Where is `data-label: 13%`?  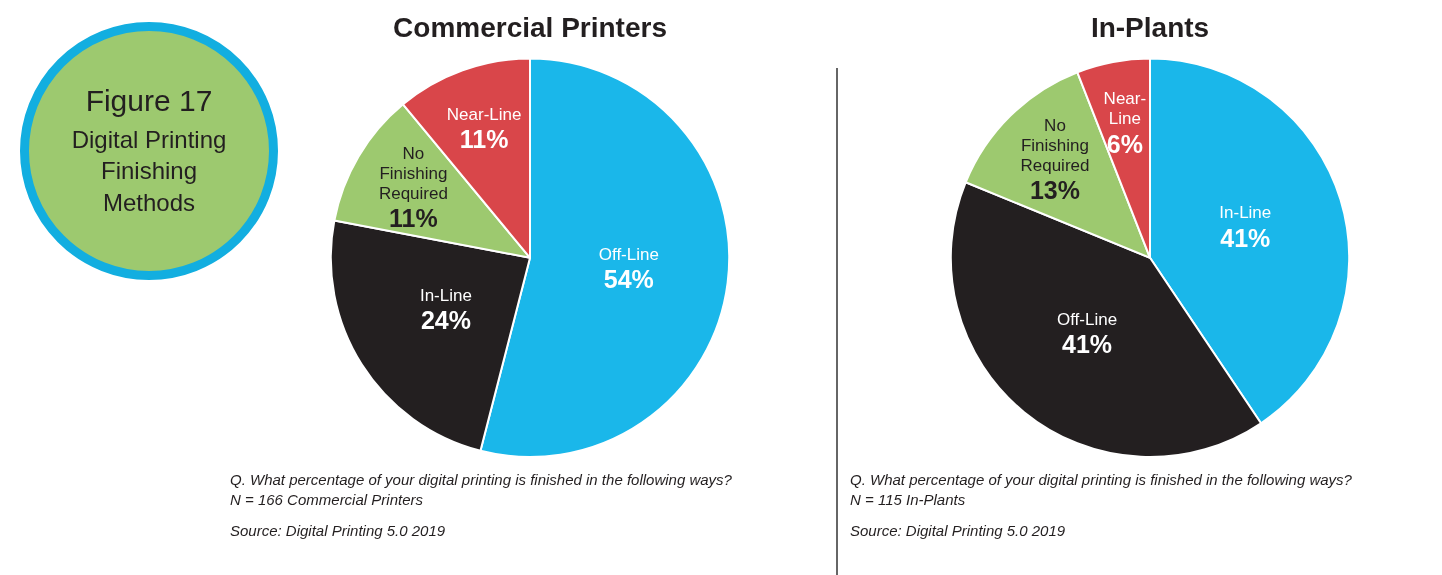 data-label: 13% is located at coordinates (1054, 190).